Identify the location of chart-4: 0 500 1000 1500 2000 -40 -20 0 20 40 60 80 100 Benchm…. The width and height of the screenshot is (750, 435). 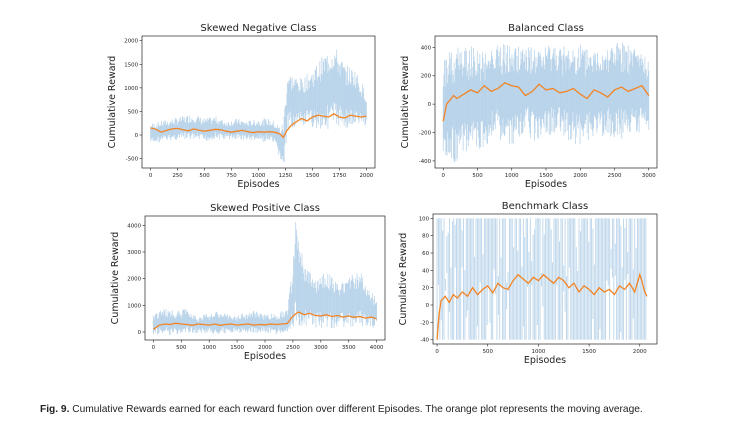
(528, 283).